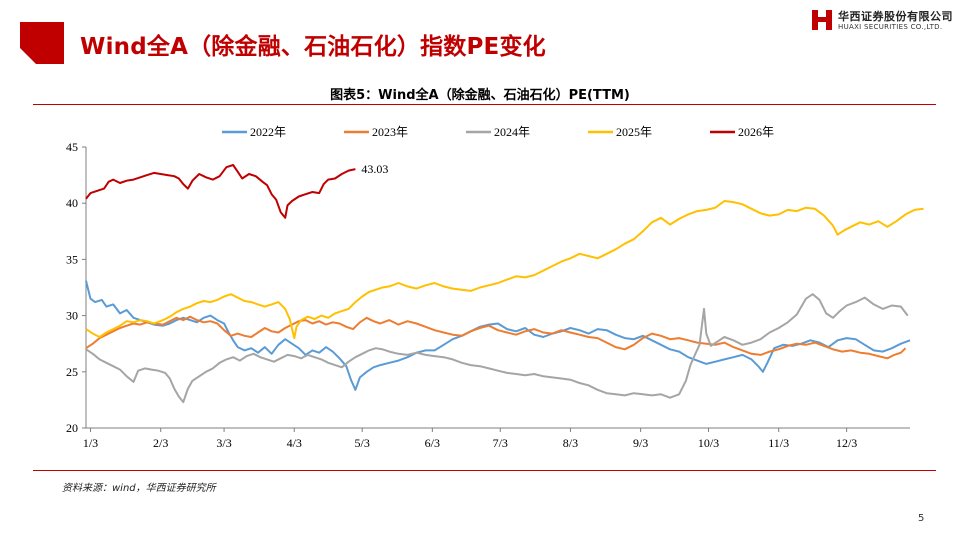 Image resolution: width=960 pixels, height=540 pixels. What do you see at coordinates (756, 132) in the screenshot?
I see `legend-label: 2026年` at bounding box center [756, 132].